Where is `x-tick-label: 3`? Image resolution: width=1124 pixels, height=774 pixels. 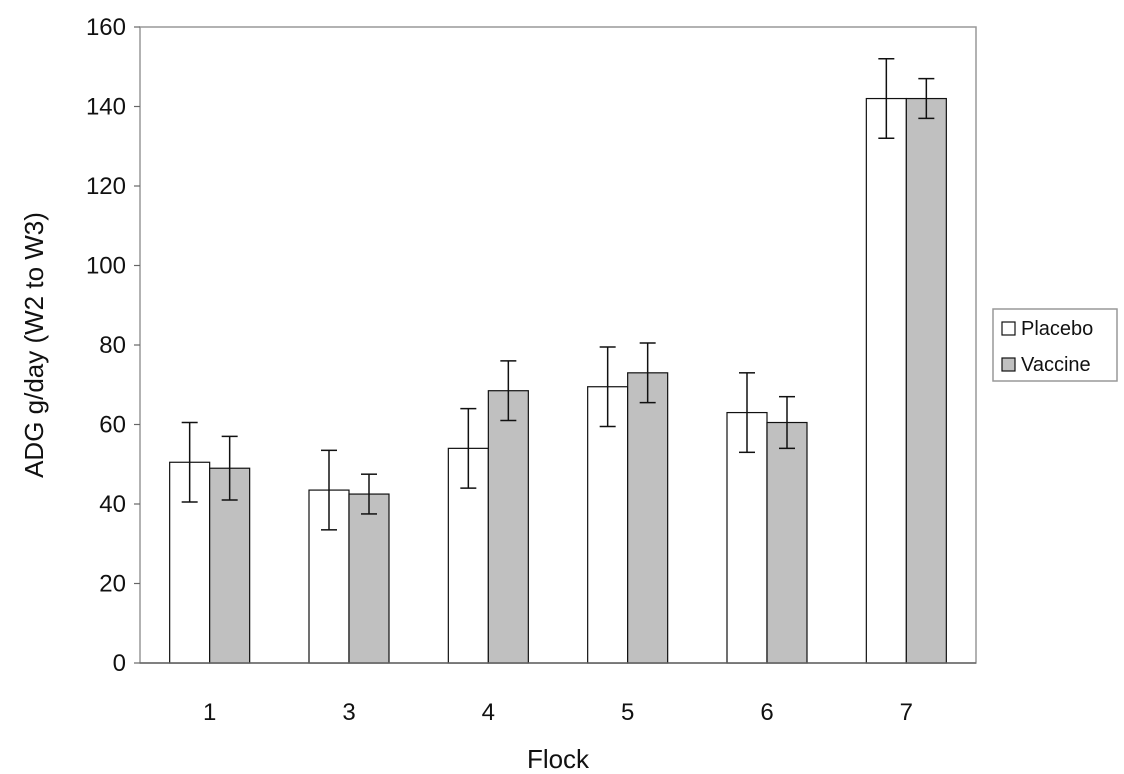
x-tick-label: 3 is located at coordinates (348, 712).